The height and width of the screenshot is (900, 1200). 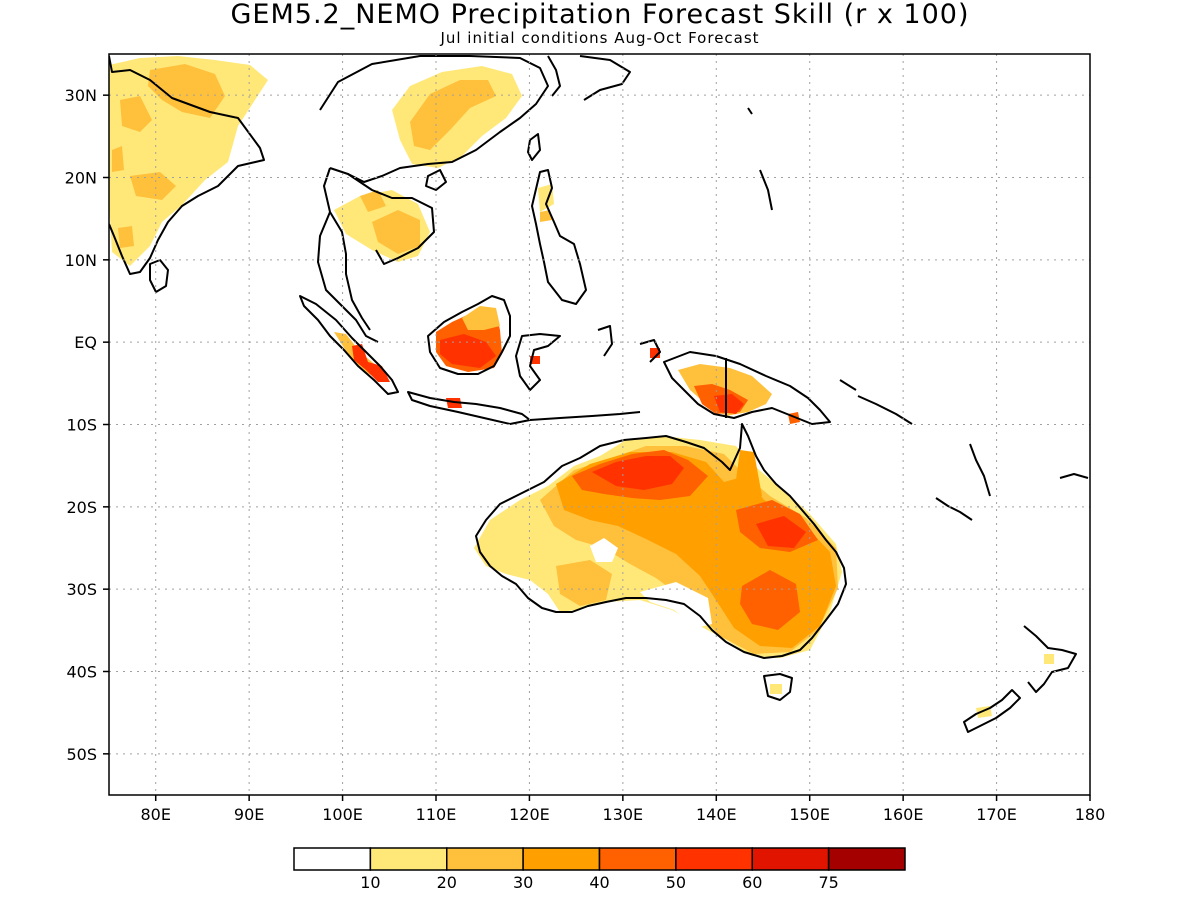 I want to click on skill-region-tasmania, so click(x=776, y=689).